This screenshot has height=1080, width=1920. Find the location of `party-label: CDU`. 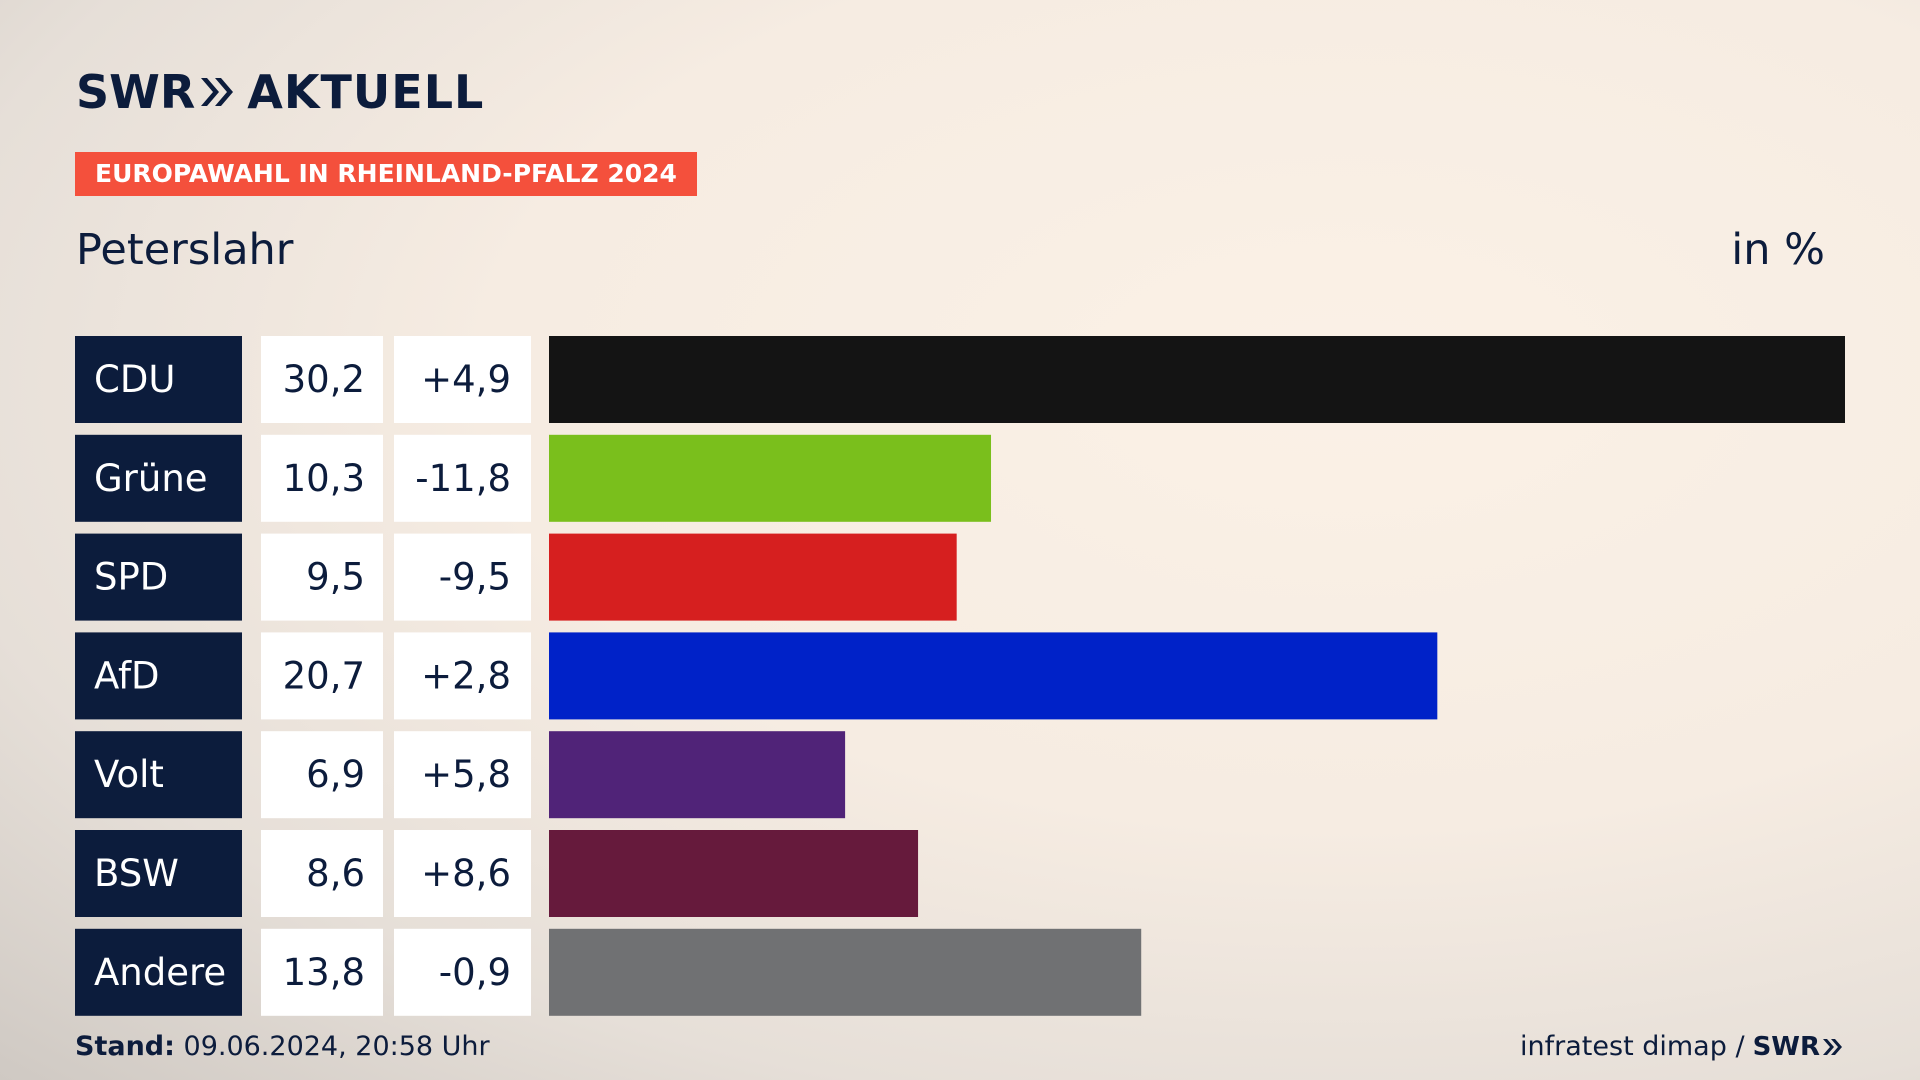

party-label: CDU is located at coordinates (134, 379).